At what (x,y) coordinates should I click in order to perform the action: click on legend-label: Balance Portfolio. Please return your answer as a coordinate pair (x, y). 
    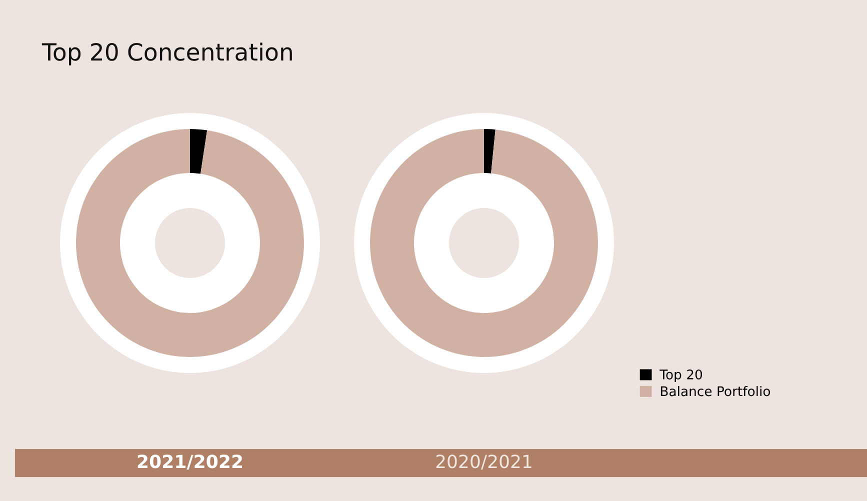
    Looking at the image, I should click on (715, 391).